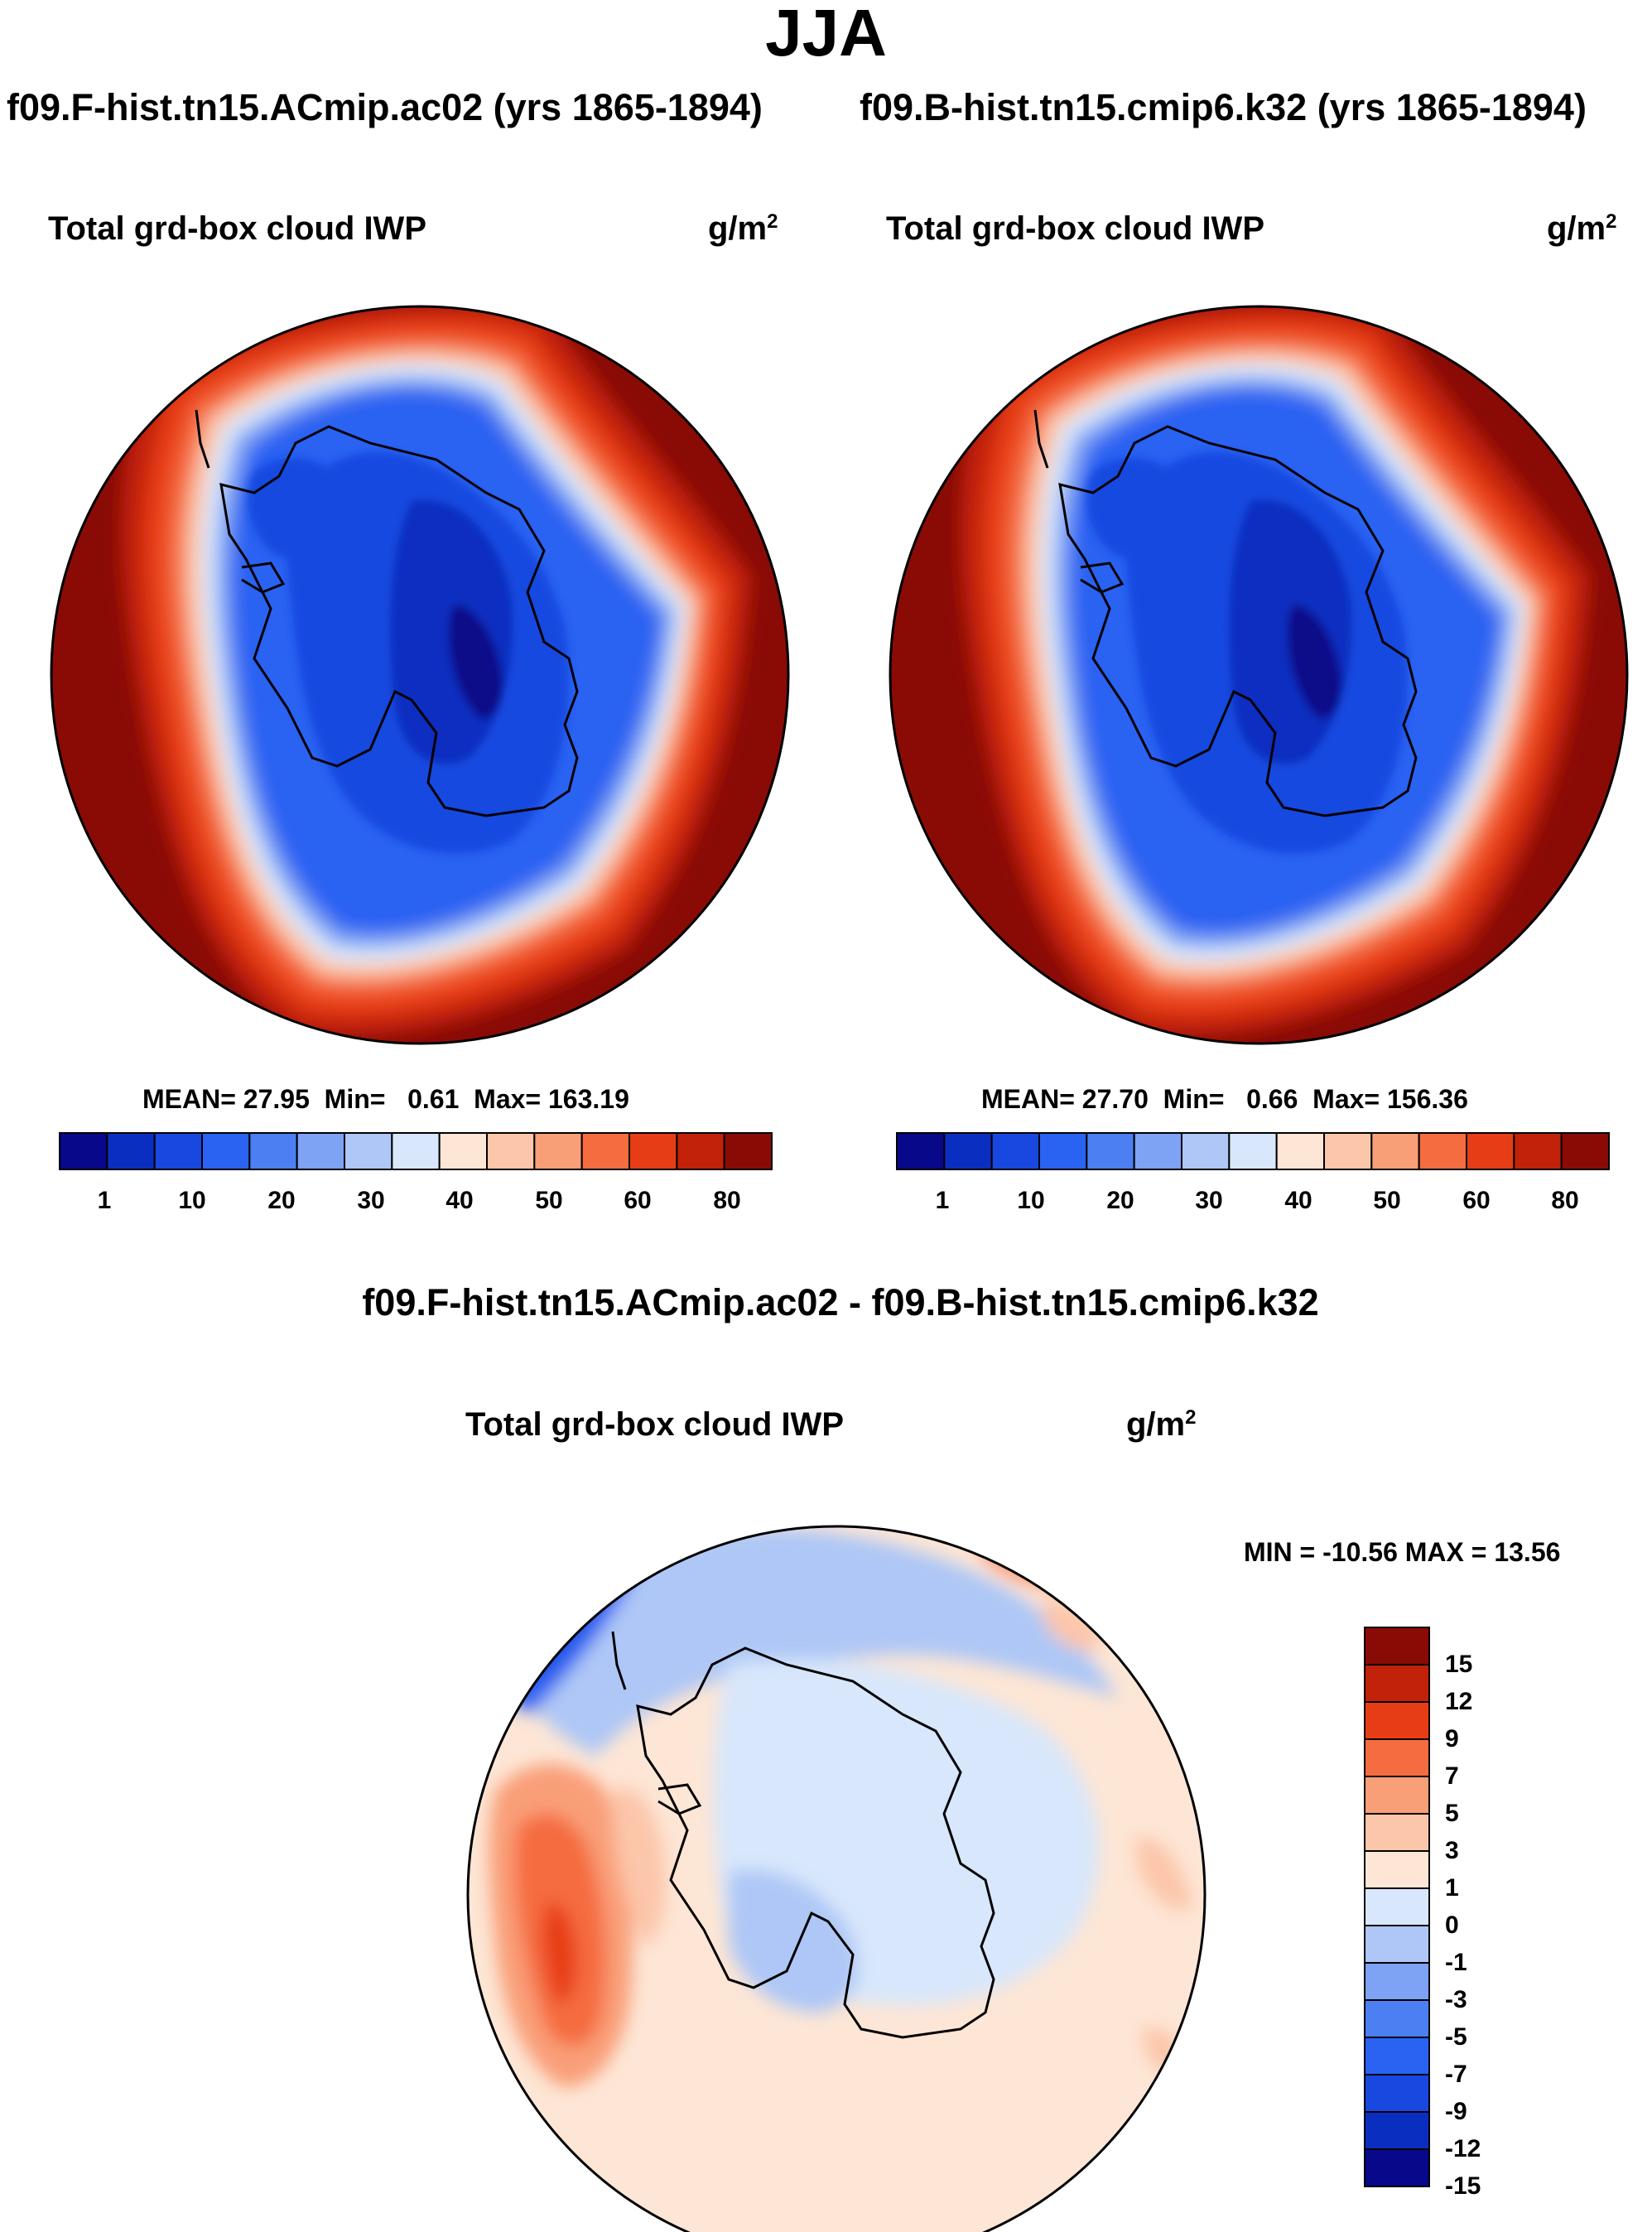 This screenshot has height=2232, width=1652. What do you see at coordinates (1452, 1925) in the screenshot?
I see `difference-tick: 0` at bounding box center [1452, 1925].